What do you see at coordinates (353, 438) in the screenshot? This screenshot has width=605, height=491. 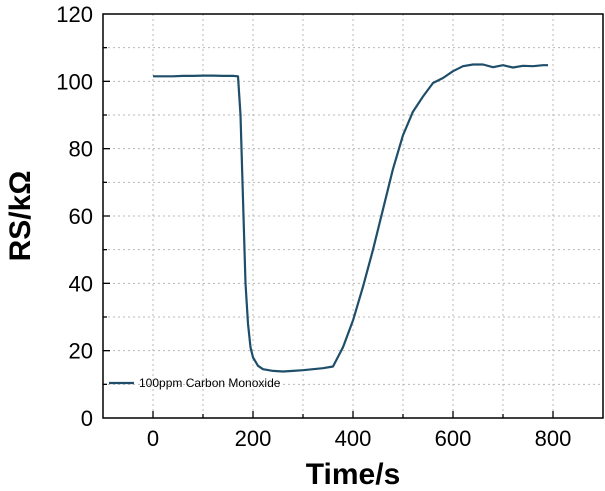 I see `x-tick-label: 400` at bounding box center [353, 438].